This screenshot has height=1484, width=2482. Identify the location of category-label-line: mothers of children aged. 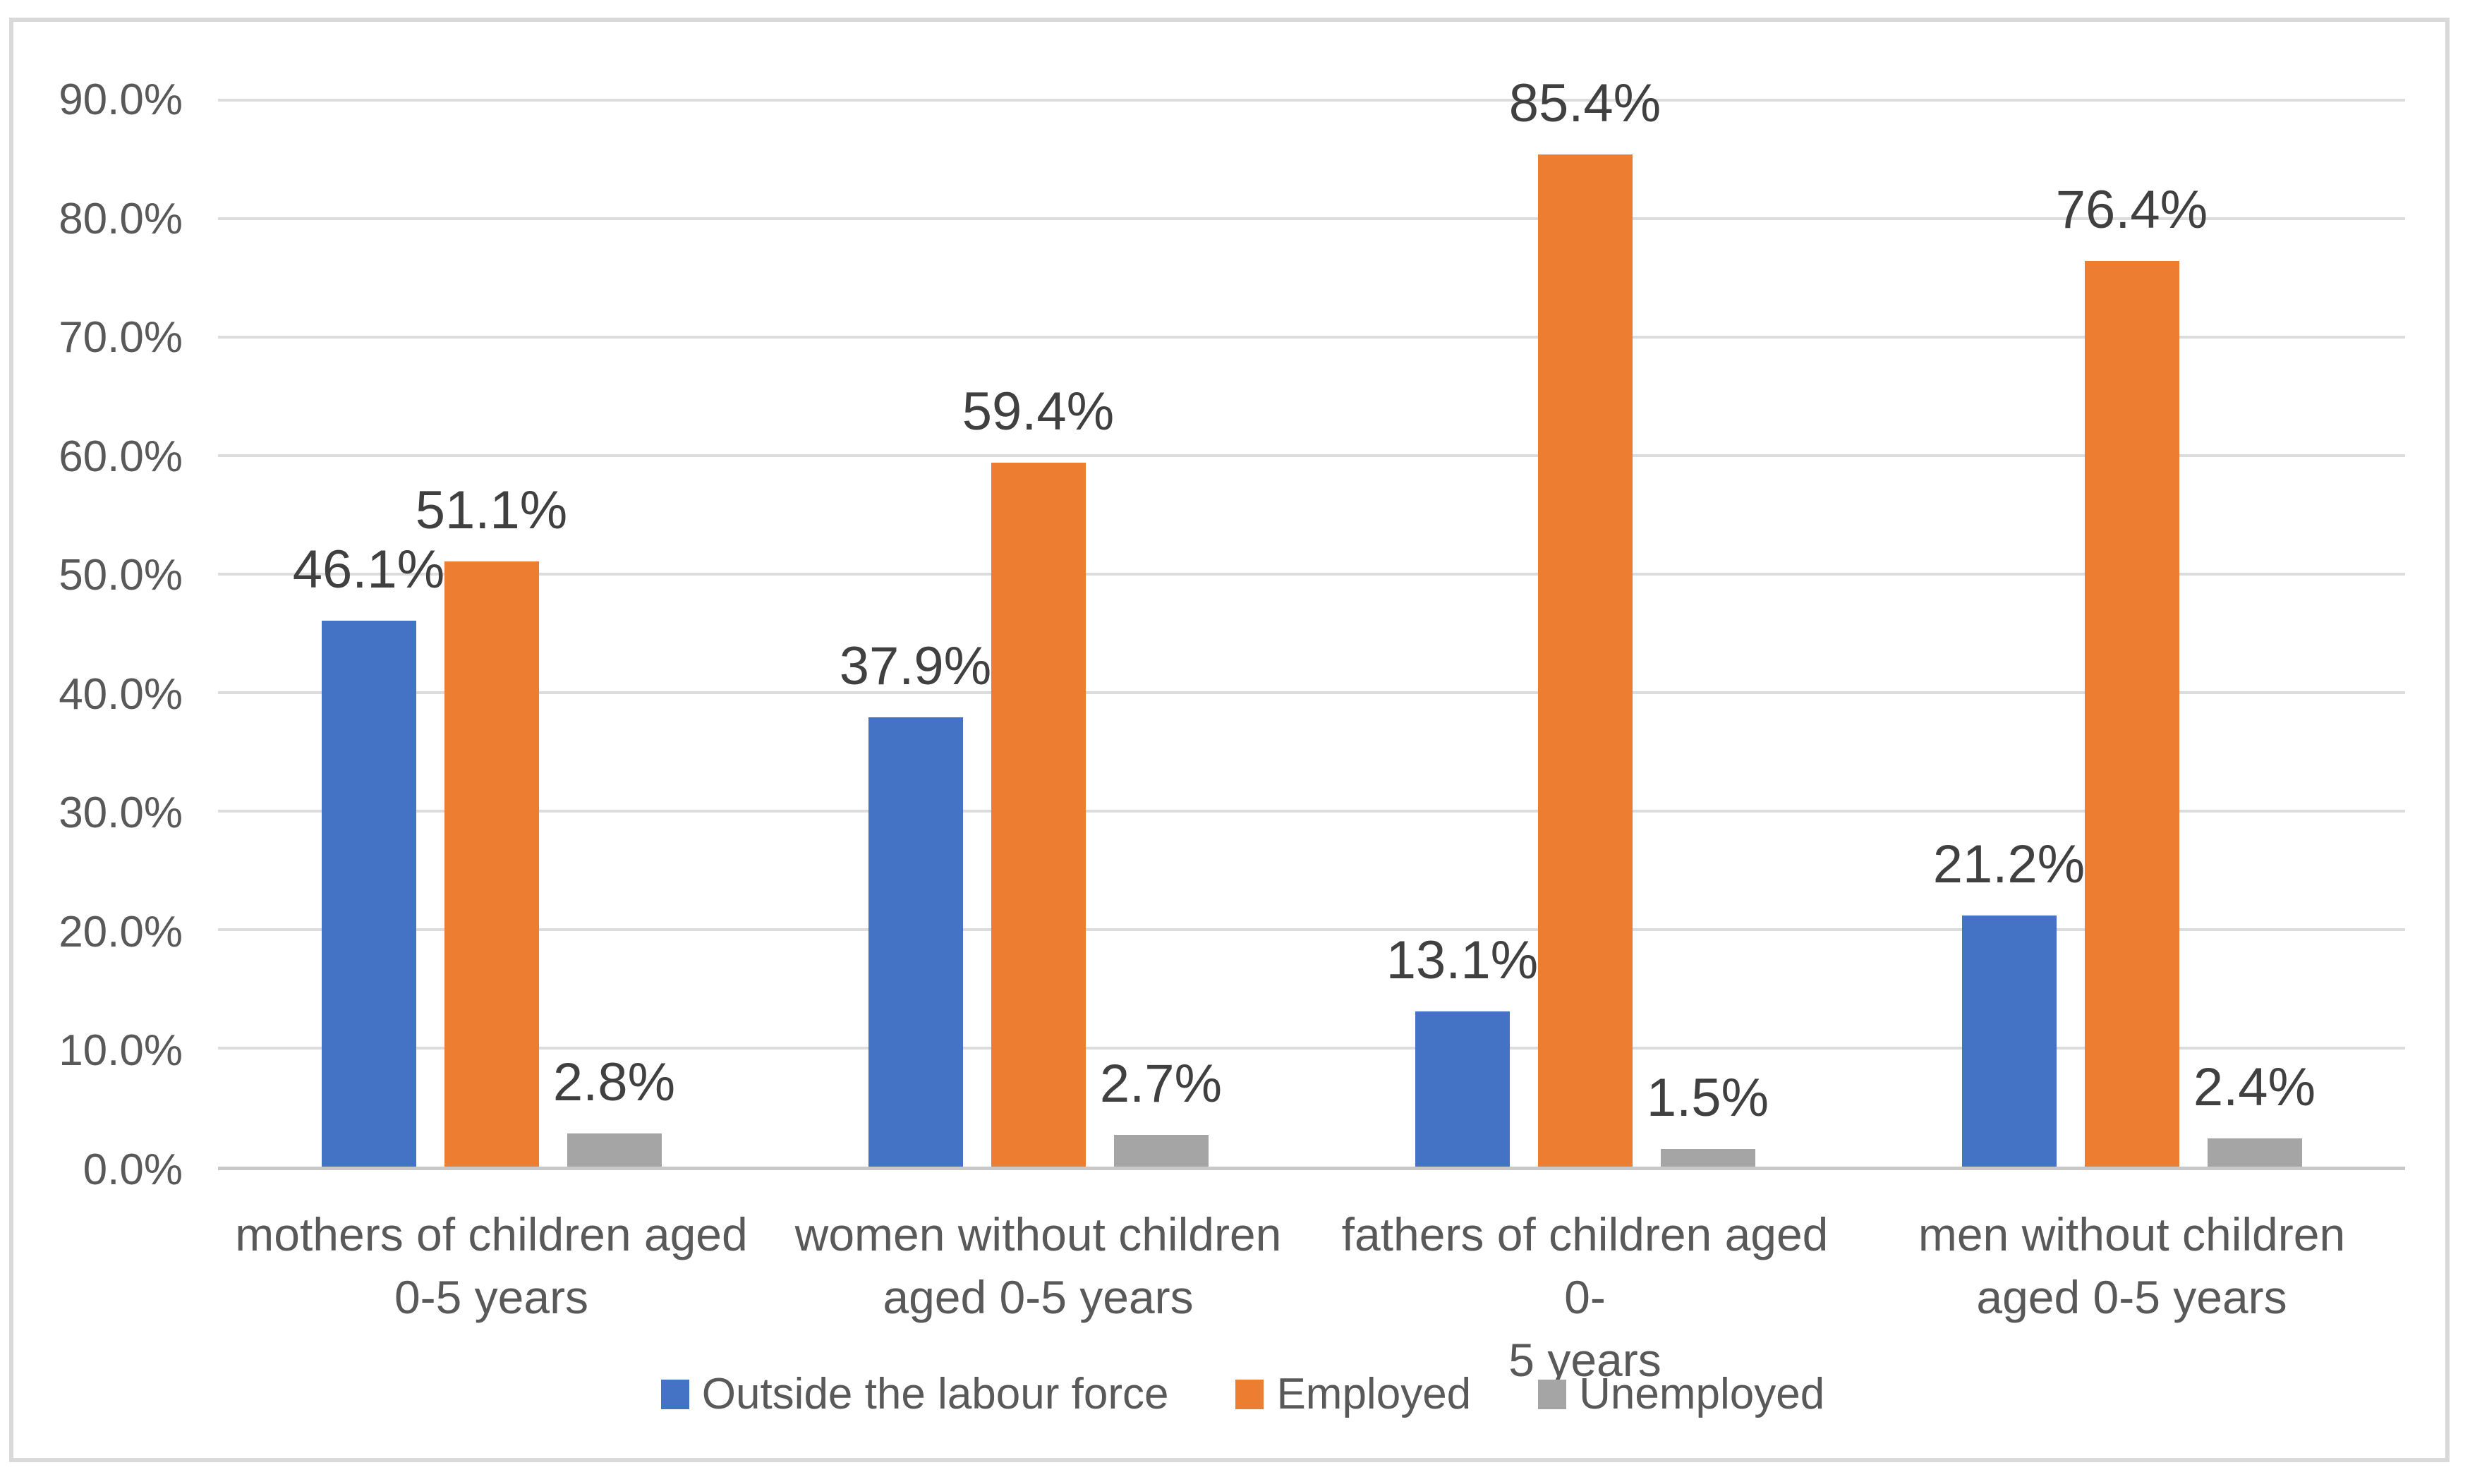
(491, 1234).